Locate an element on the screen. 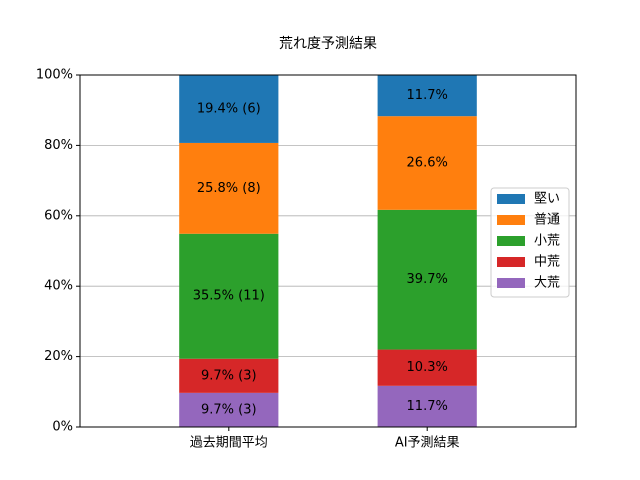  data-label: 25.8% (8) is located at coordinates (229, 188).